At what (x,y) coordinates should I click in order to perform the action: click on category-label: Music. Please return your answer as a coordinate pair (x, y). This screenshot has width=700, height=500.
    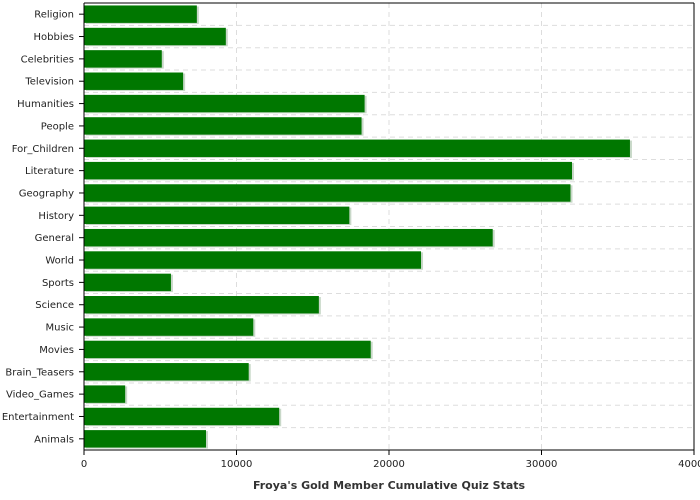
    Looking at the image, I should click on (60, 328).